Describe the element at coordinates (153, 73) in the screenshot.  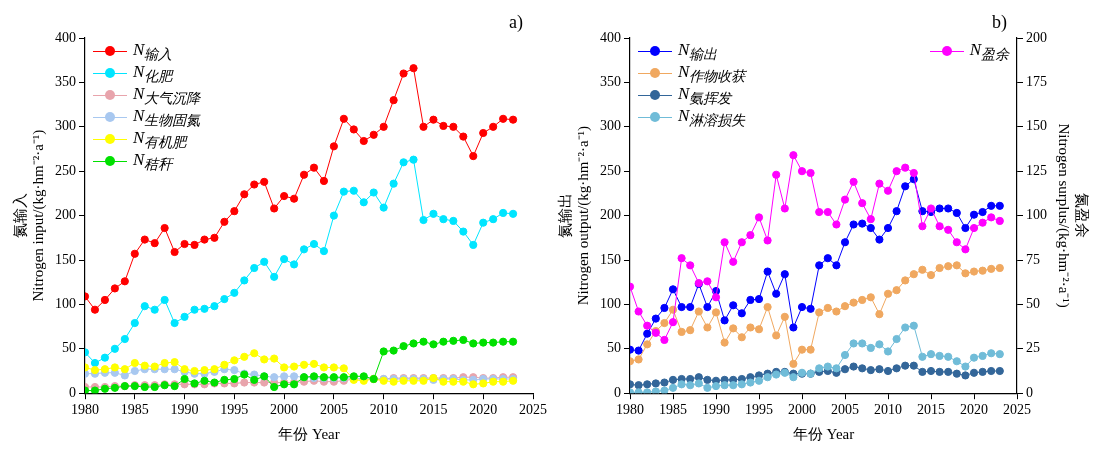
I see `legend-label: N$_{化肥}$` at that location.